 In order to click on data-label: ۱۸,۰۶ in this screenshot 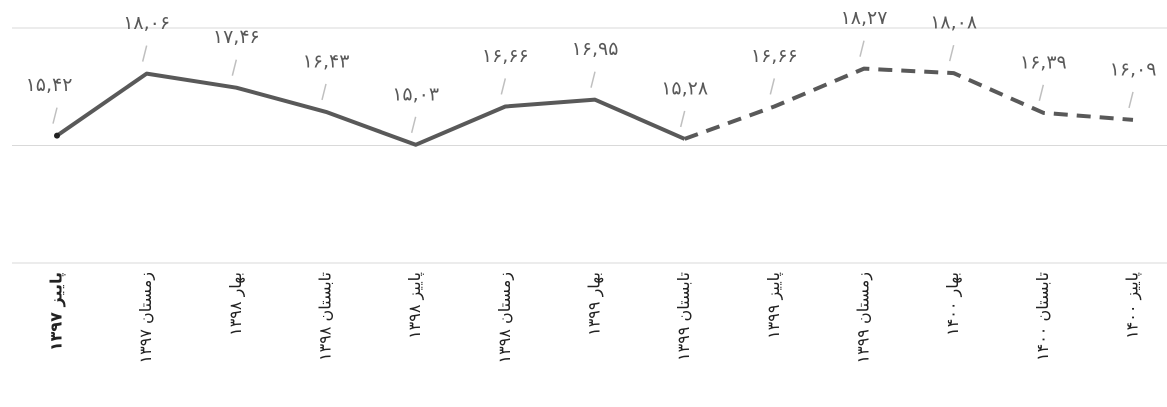, I will do `click(146, 23)`.